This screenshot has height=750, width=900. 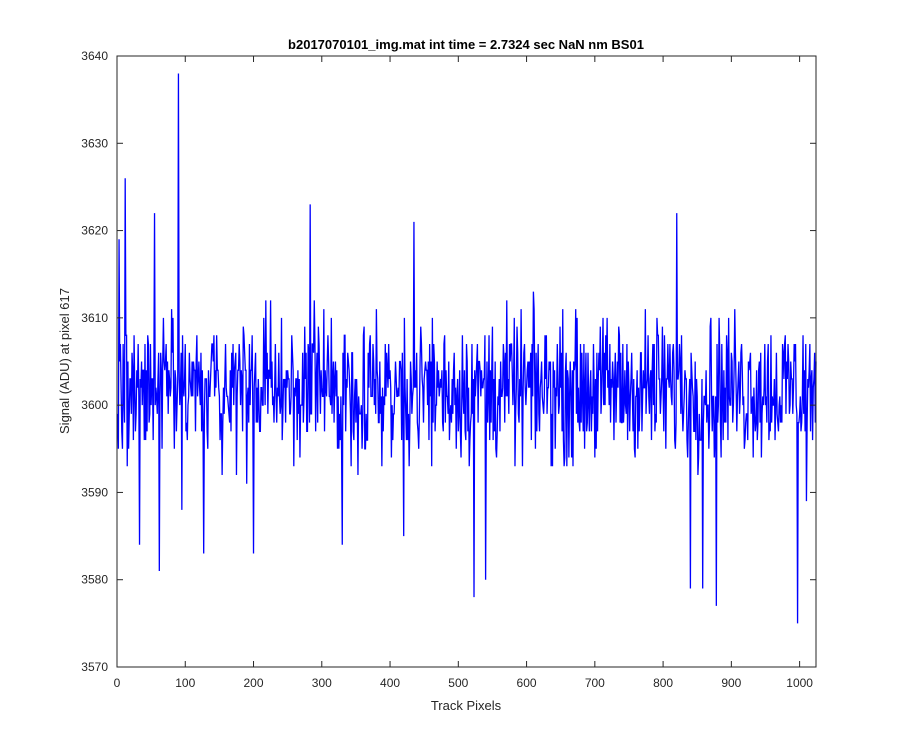 What do you see at coordinates (458, 683) in the screenshot?
I see `x-tick-label: 500` at bounding box center [458, 683].